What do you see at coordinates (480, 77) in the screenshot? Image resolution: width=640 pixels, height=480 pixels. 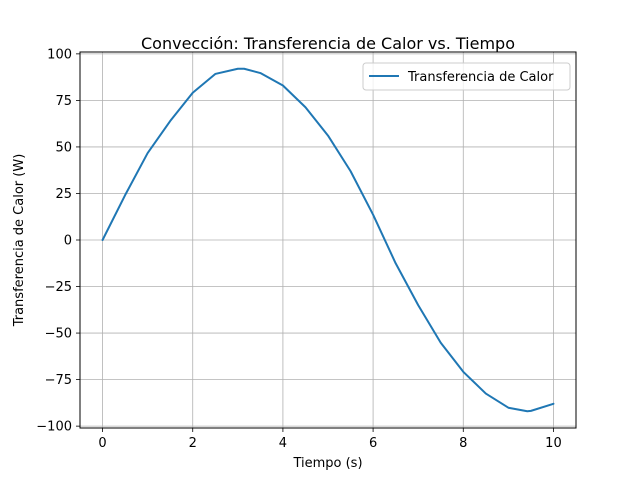 I see `legend-label: Transferencia de Calor` at bounding box center [480, 77].